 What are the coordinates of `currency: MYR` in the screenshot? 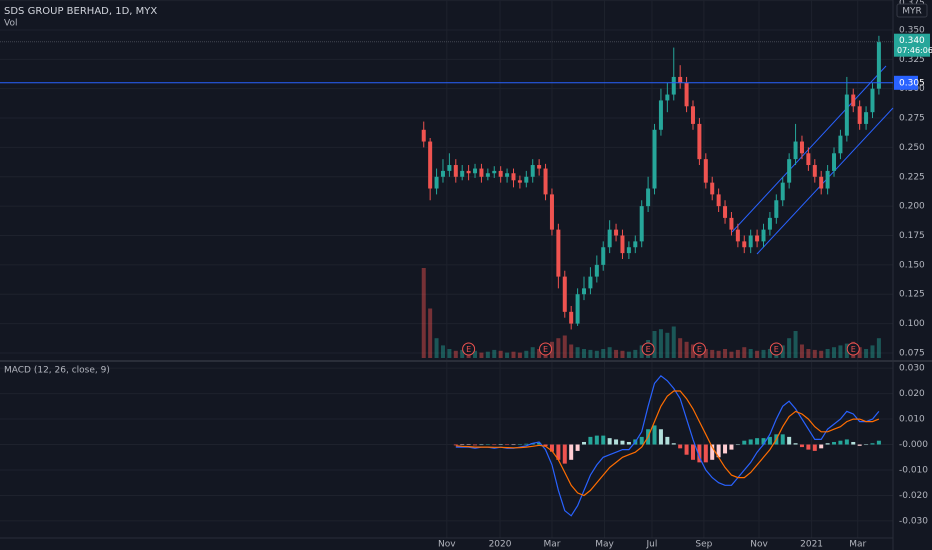 It's located at (912, 12).